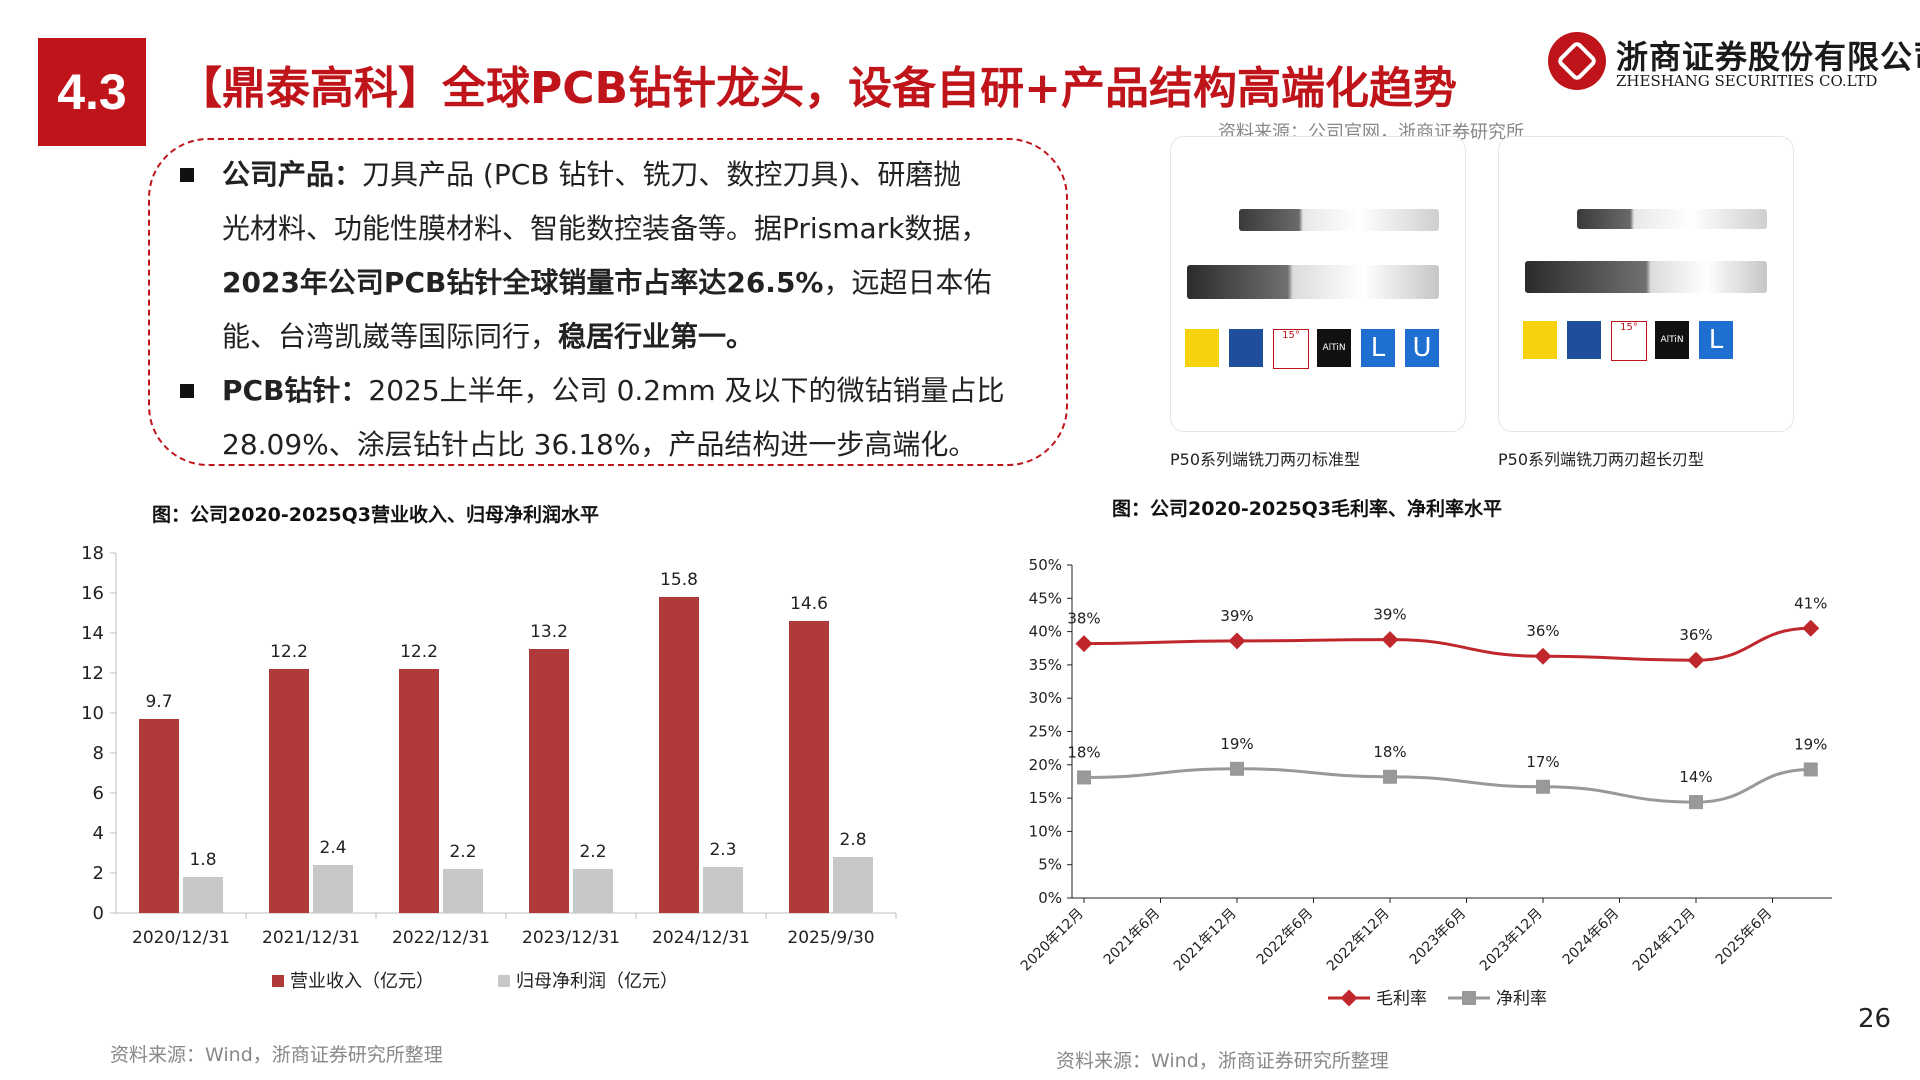 Image resolution: width=1920 pixels, height=1080 pixels. I want to click on company-logo: 浙商证券股份有限公司 ZHESHANG SECURITIES CO.LTD, so click(1734, 63).